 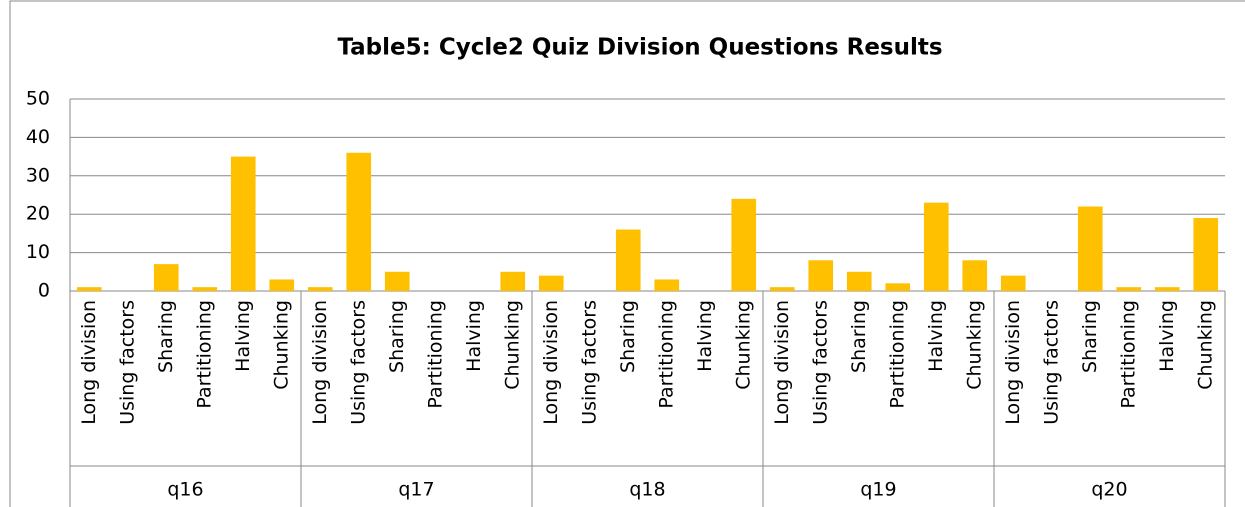 What do you see at coordinates (38, 175) in the screenshot?
I see `y-tick-label: 30` at bounding box center [38, 175].